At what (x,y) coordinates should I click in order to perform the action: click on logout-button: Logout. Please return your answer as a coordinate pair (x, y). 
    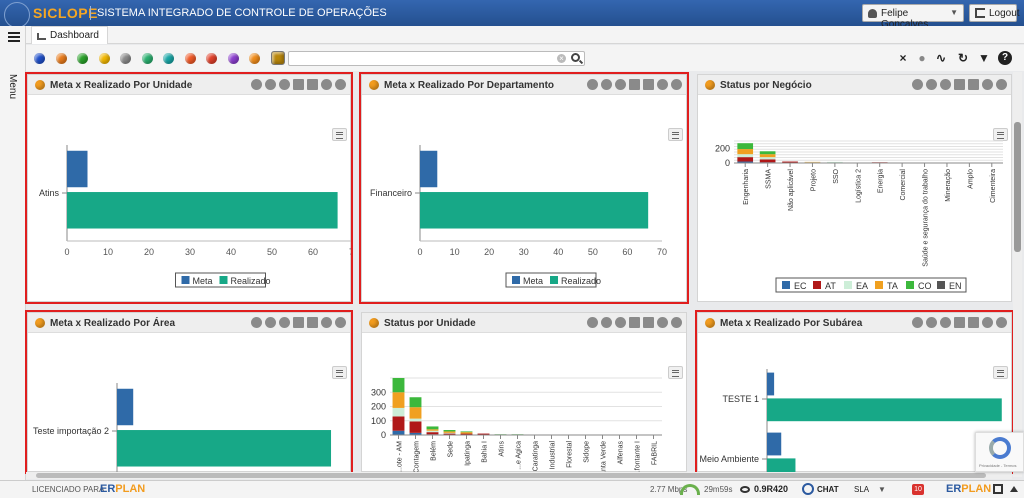
    Looking at the image, I should click on (994, 13).